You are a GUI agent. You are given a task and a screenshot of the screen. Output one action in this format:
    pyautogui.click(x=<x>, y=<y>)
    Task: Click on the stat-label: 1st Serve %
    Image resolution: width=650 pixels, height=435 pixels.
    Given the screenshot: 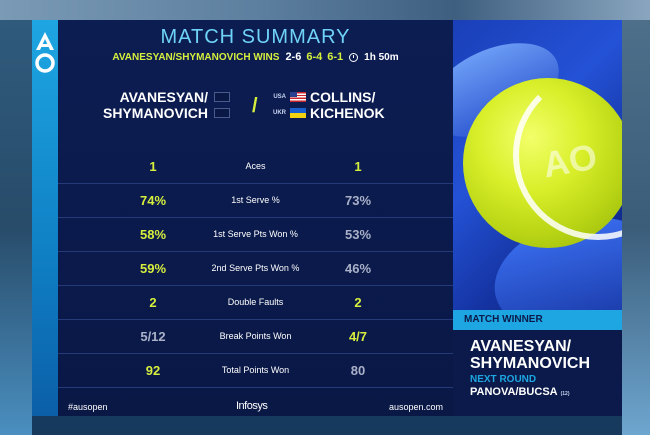 What is the action you would take?
    pyautogui.click(x=255, y=200)
    